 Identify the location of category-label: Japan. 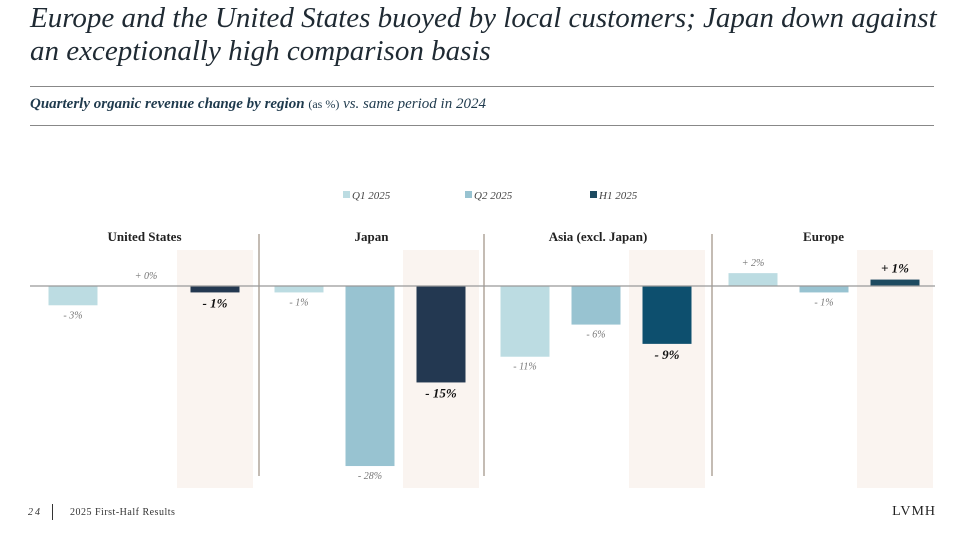
(372, 236).